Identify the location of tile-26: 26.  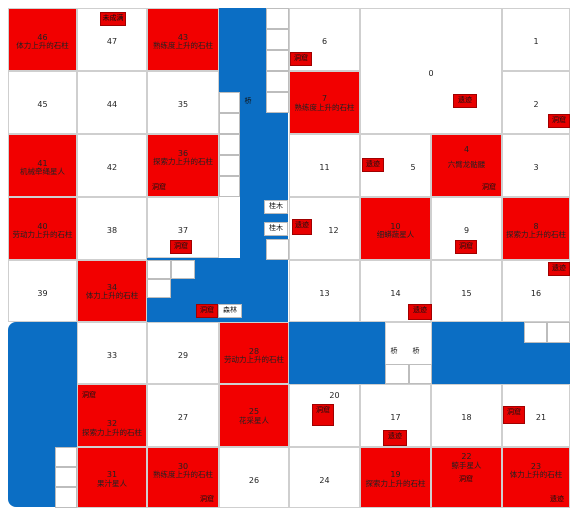
(254, 477).